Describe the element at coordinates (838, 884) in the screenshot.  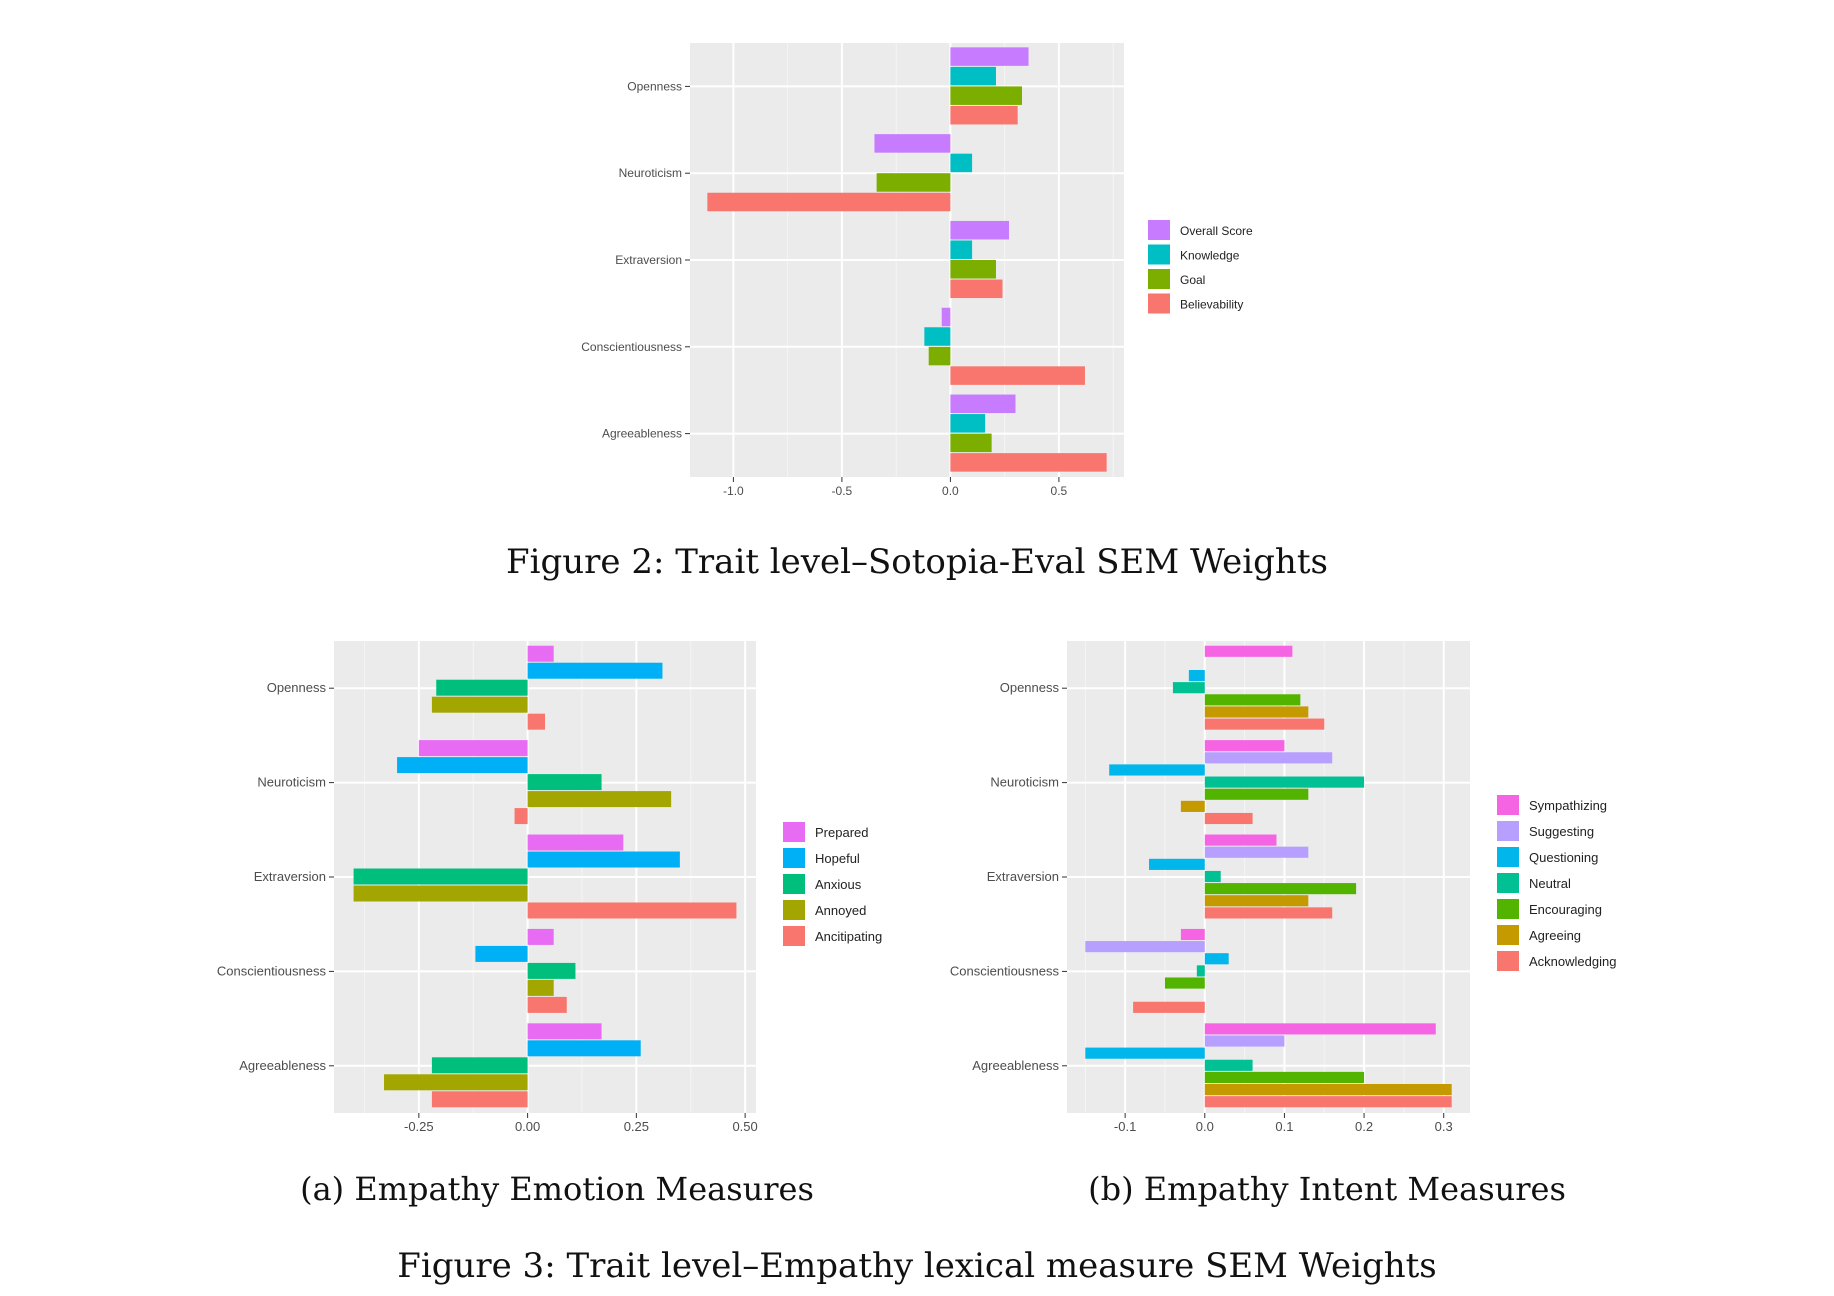
I see `legend-label: Anxious` at that location.